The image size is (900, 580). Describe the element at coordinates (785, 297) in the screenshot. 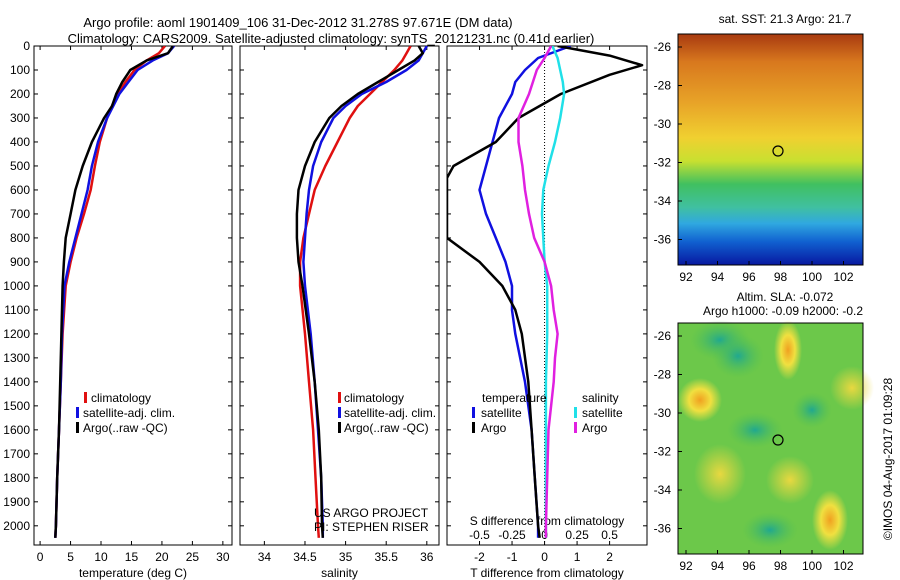

I see `sla-map-title-line1: Altim. SLA: -0.072` at that location.